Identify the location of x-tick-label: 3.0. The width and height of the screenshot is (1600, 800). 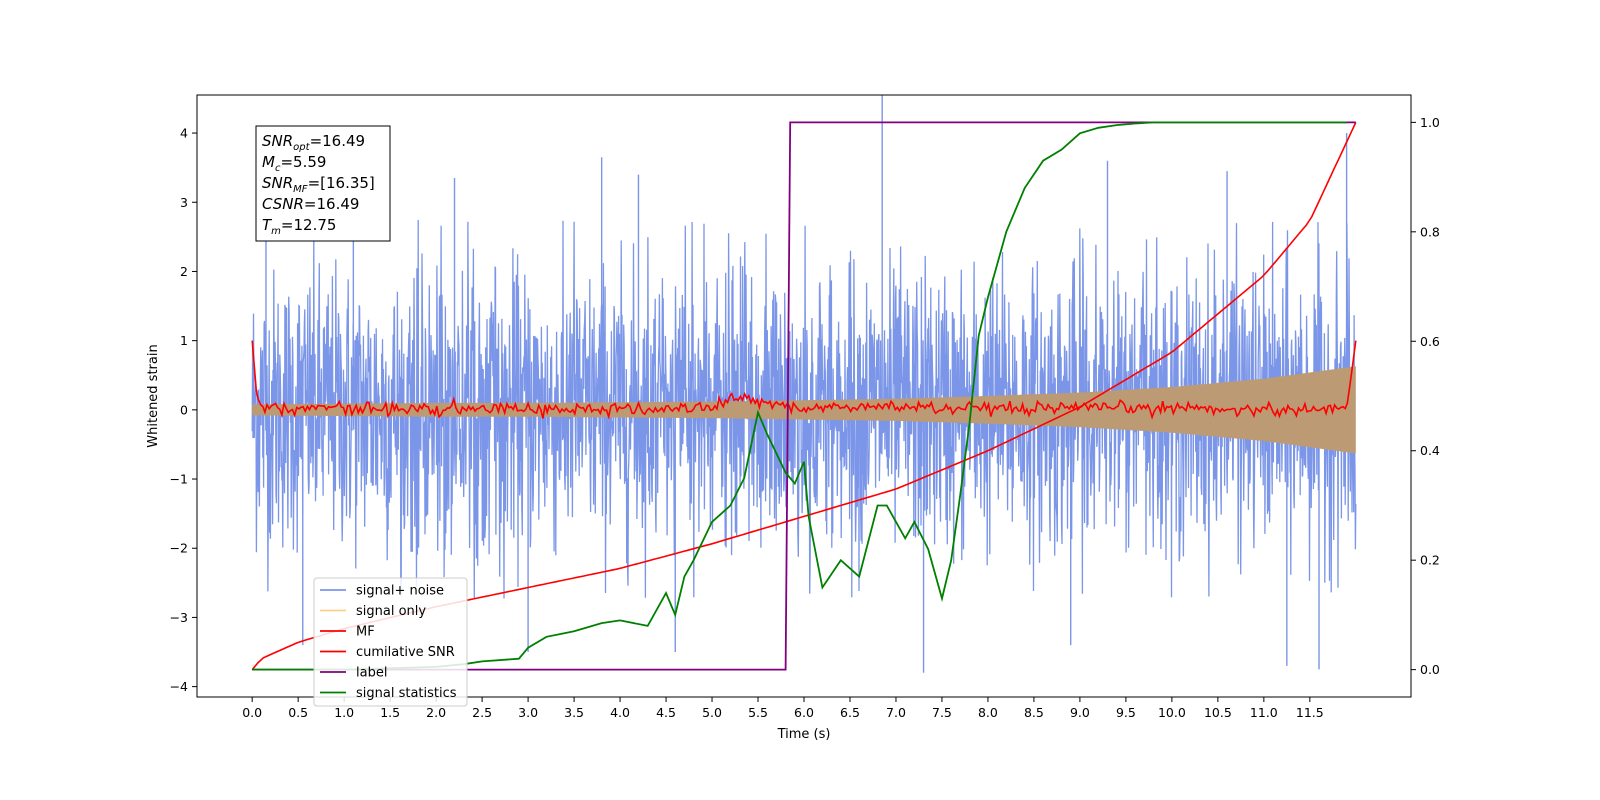
(528, 712).